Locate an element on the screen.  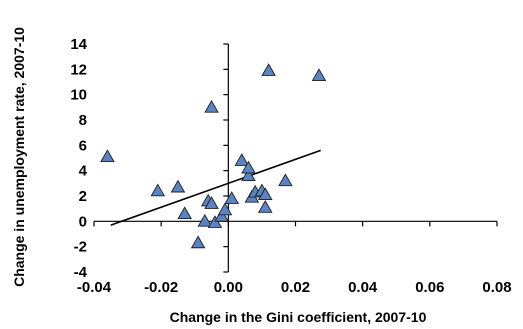
x-axis-title: Change in the Gini coefficient, 2007-10 is located at coordinates (298, 317).